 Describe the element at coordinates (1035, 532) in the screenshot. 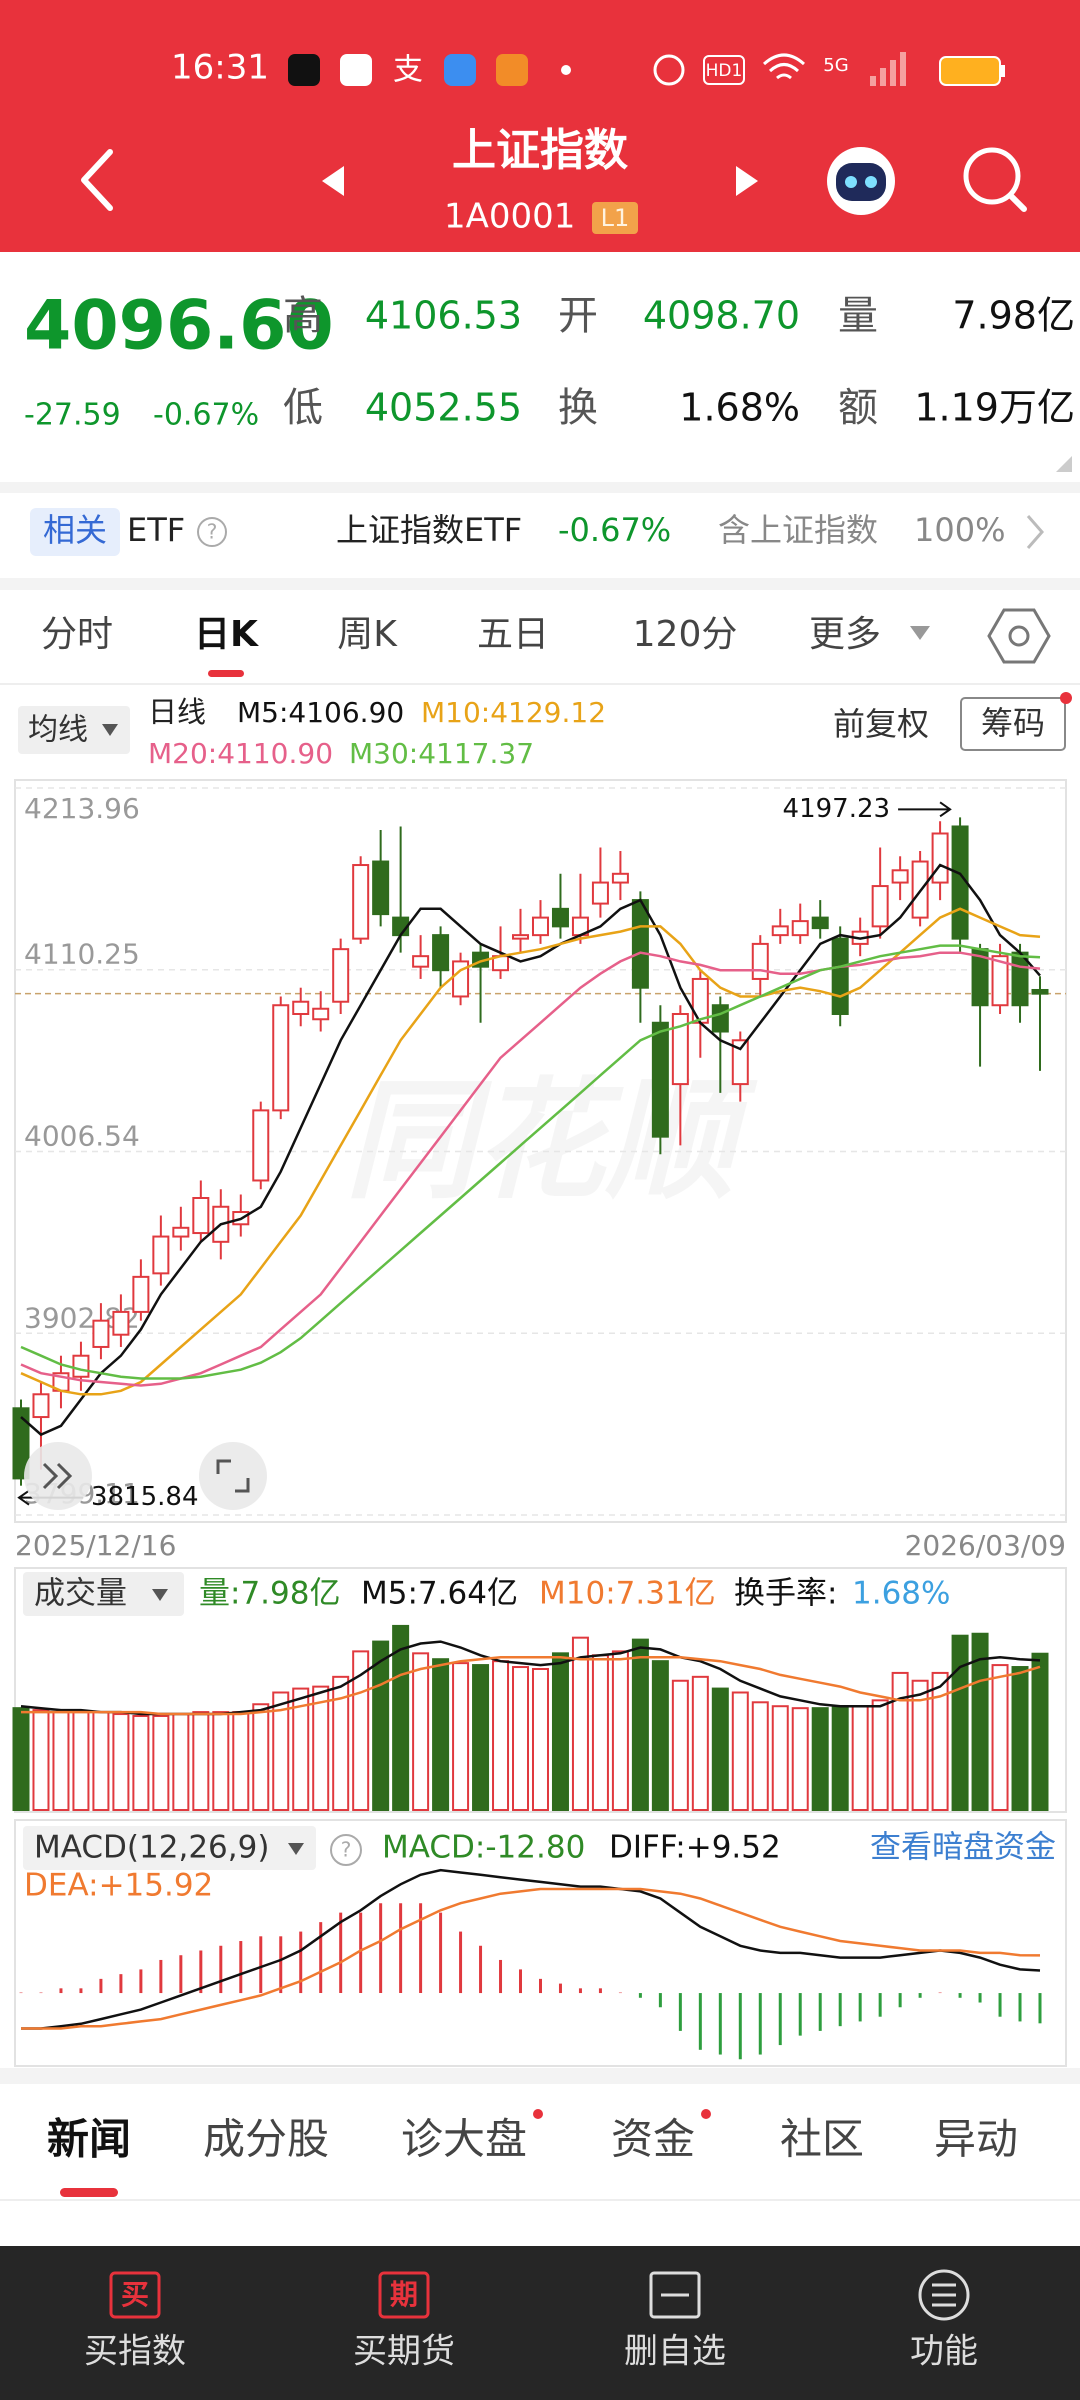

I see `etf-chevron` at that location.